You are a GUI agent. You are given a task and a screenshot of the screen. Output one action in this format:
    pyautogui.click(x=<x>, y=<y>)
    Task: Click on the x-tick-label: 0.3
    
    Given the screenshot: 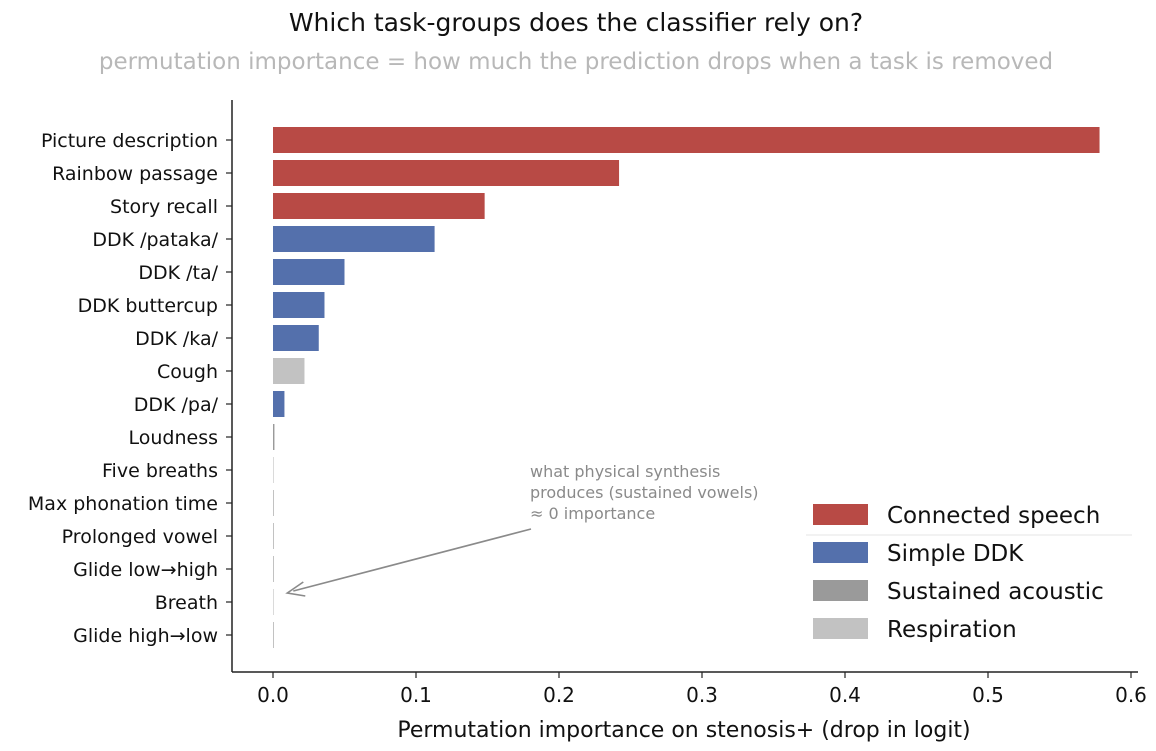 What is the action you would take?
    pyautogui.click(x=702, y=695)
    